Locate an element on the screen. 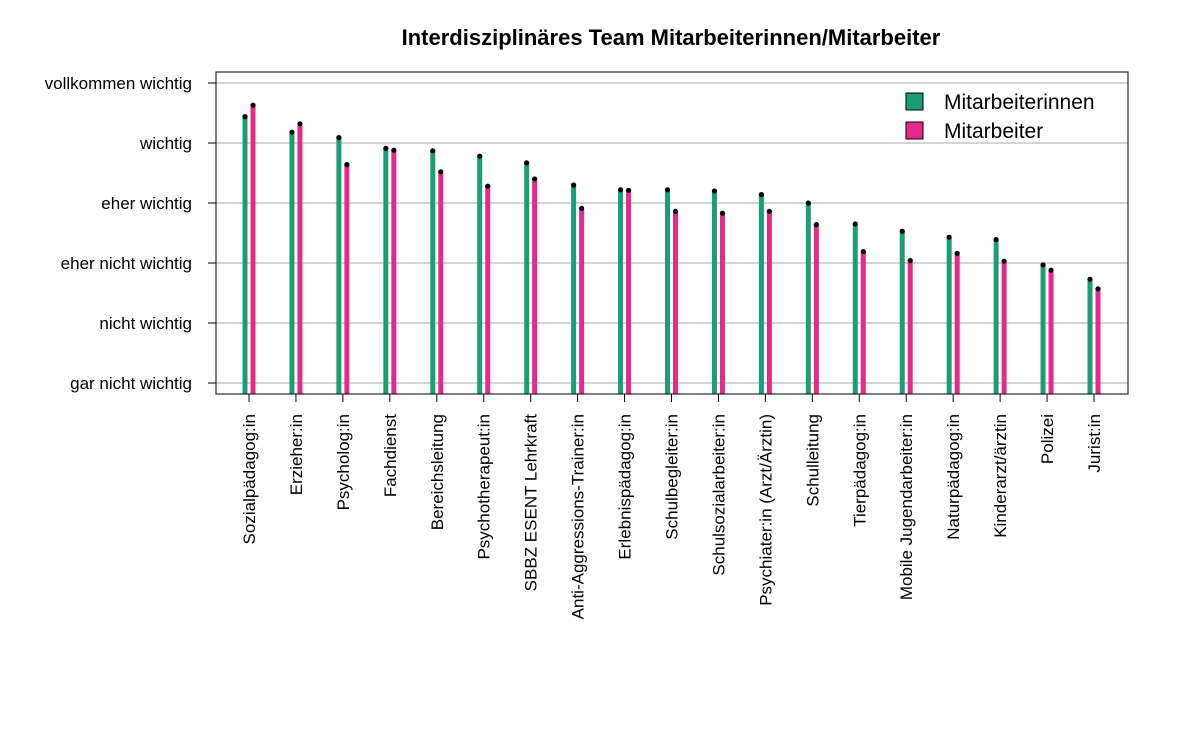 This screenshot has height=730, width=1200. y-tick-label: vollkommen wichtig is located at coordinates (118, 83).